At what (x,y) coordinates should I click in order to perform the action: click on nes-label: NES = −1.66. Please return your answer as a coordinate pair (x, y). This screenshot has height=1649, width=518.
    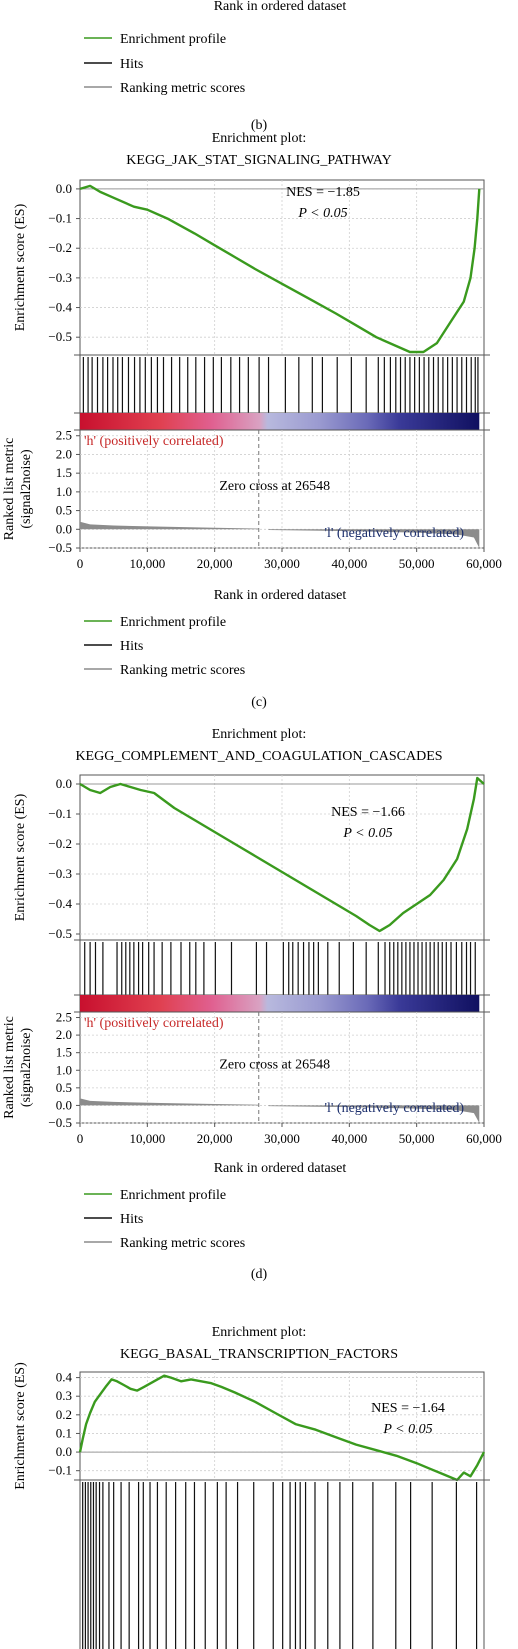
    Looking at the image, I should click on (368, 812).